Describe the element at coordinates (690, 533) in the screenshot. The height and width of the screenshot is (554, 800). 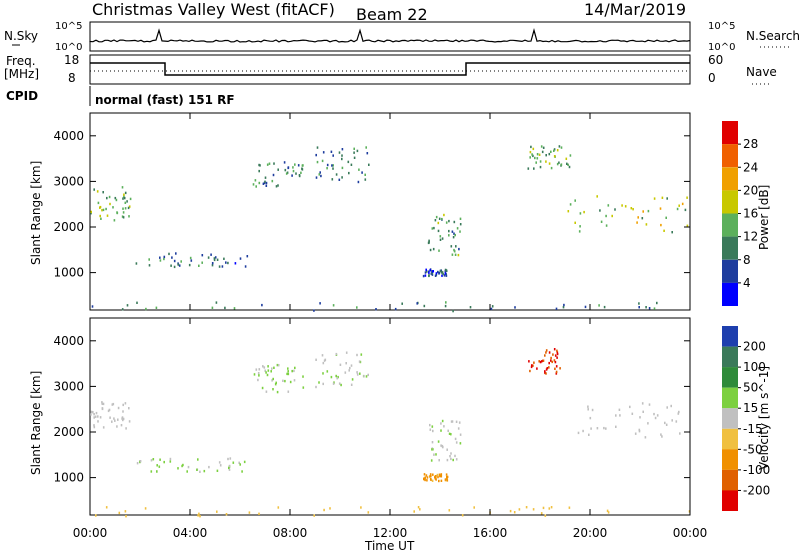
I see `x-tick-label: 00:00` at that location.